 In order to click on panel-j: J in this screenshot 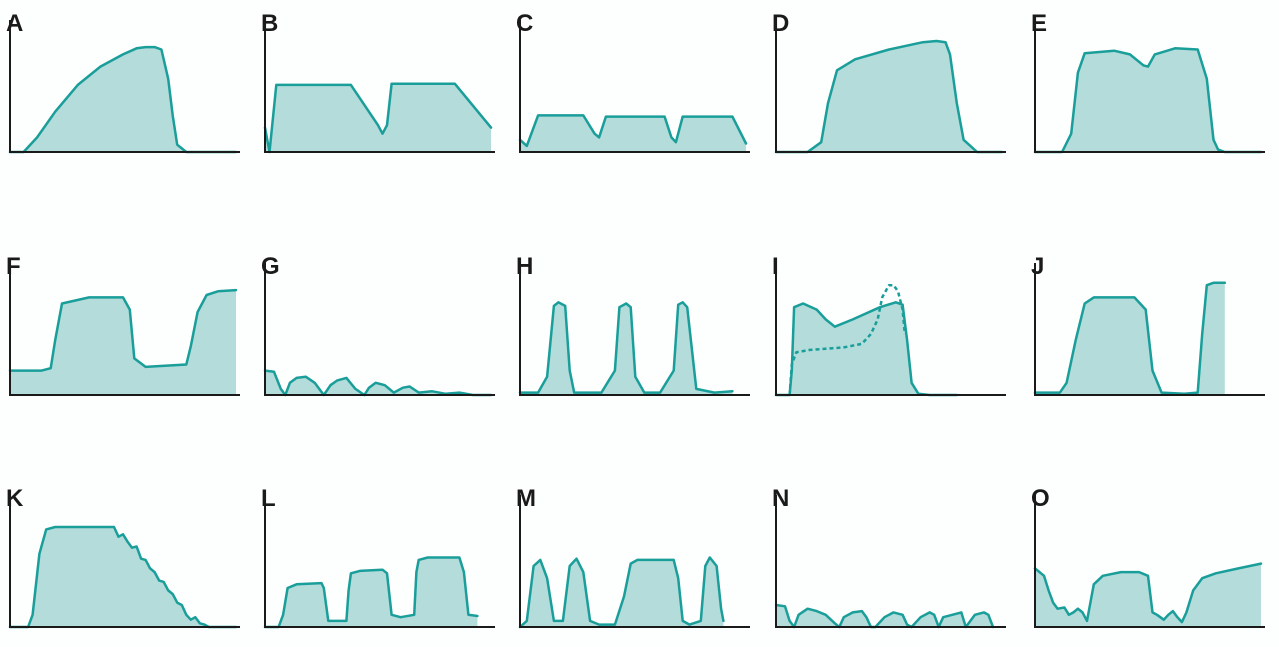, I will do `click(1155, 335)`.